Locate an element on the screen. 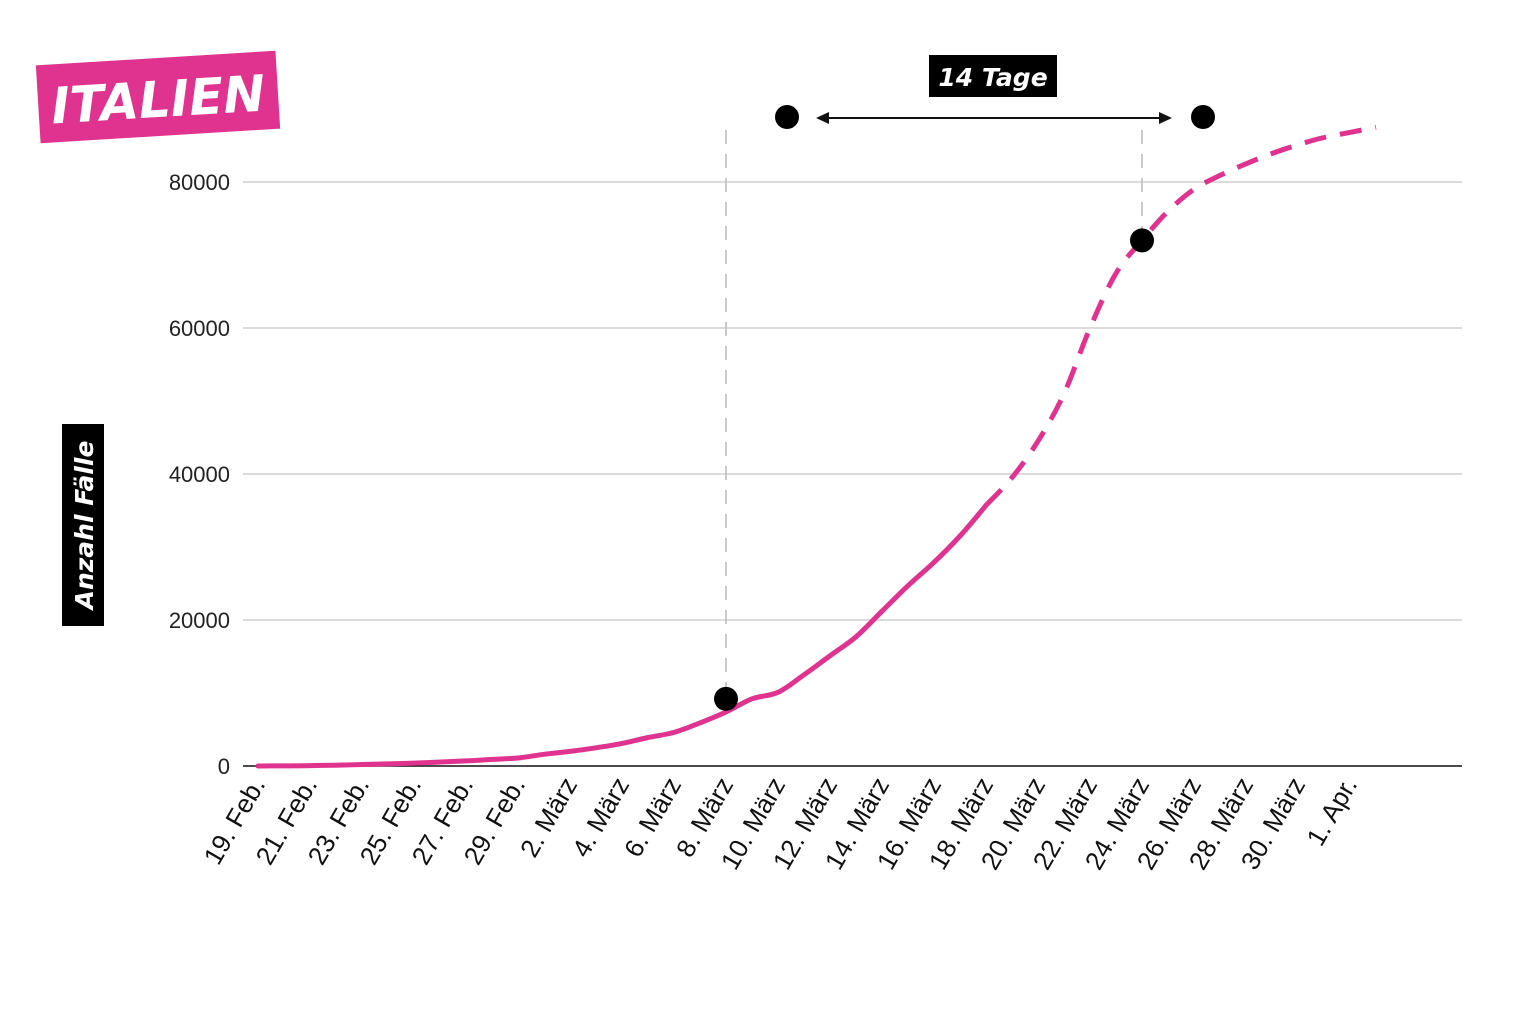 The height and width of the screenshot is (1018, 1536). y-axis-label-box: Anzahl Fälle is located at coordinates (83, 525).